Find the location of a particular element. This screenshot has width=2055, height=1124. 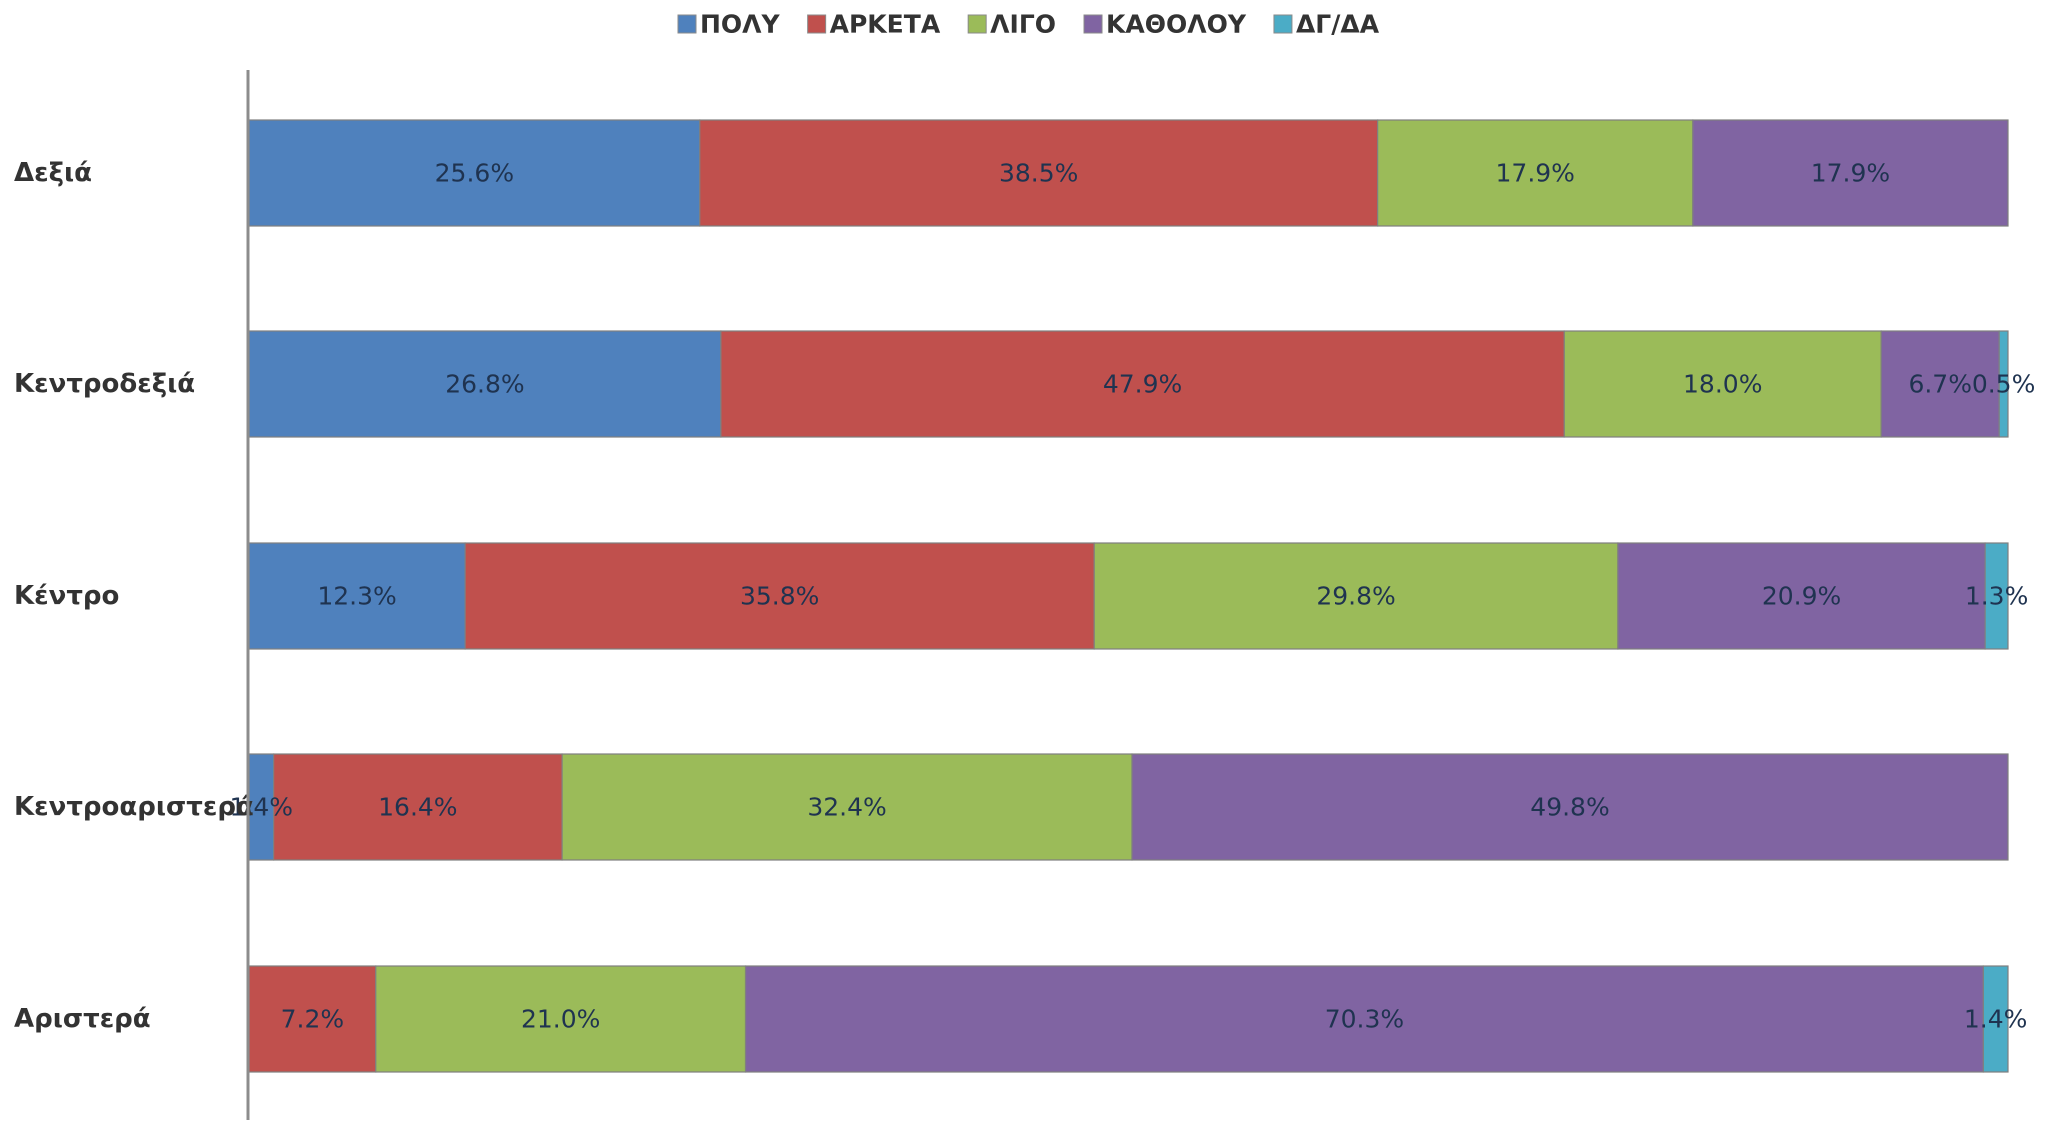

data-label: 38.5% is located at coordinates (1038, 173).